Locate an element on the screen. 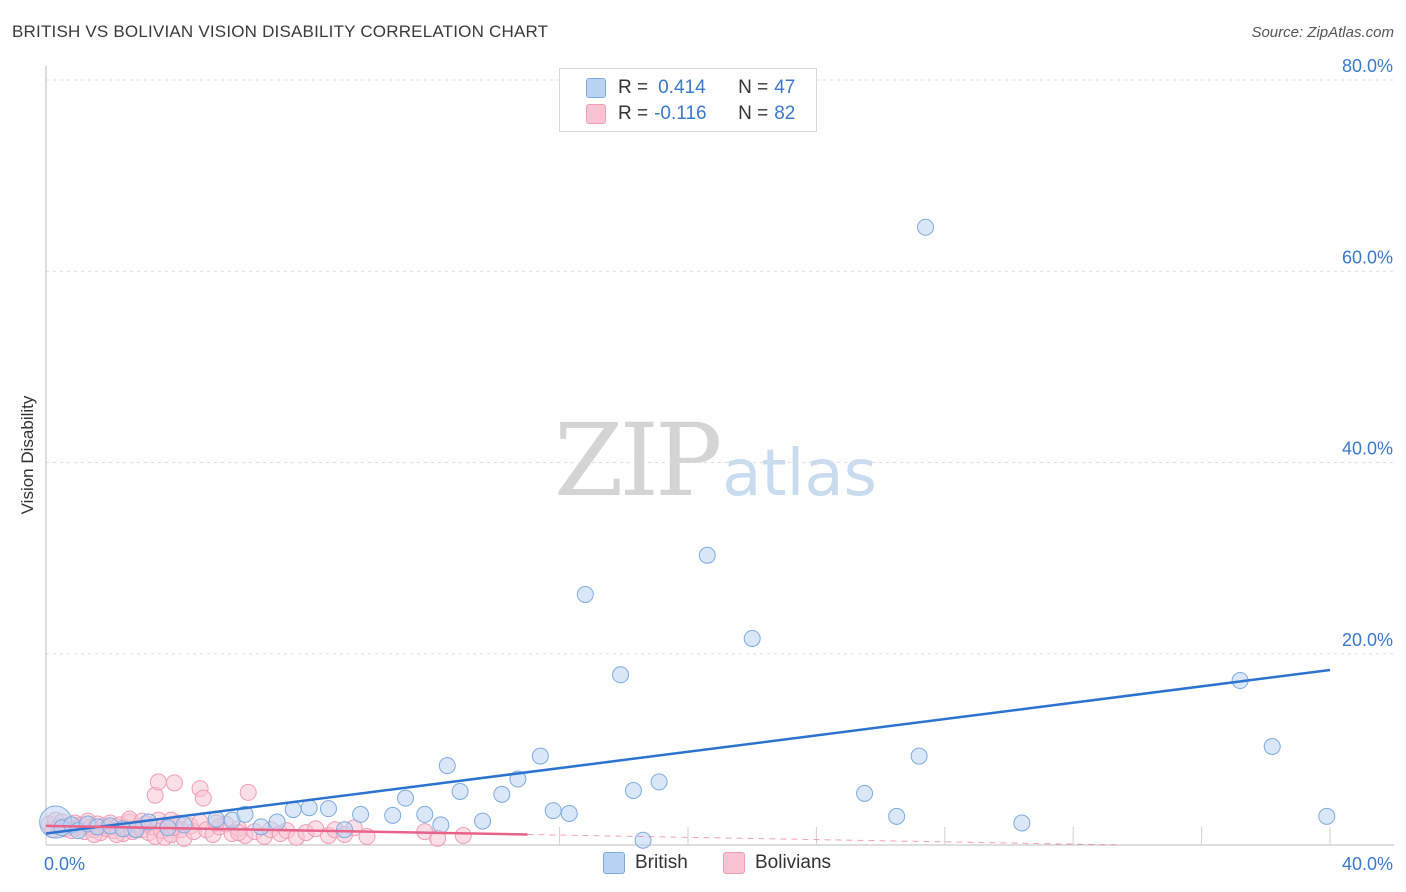 The width and height of the screenshot is (1406, 892). bolivians-legend-swatch is located at coordinates (734, 863).